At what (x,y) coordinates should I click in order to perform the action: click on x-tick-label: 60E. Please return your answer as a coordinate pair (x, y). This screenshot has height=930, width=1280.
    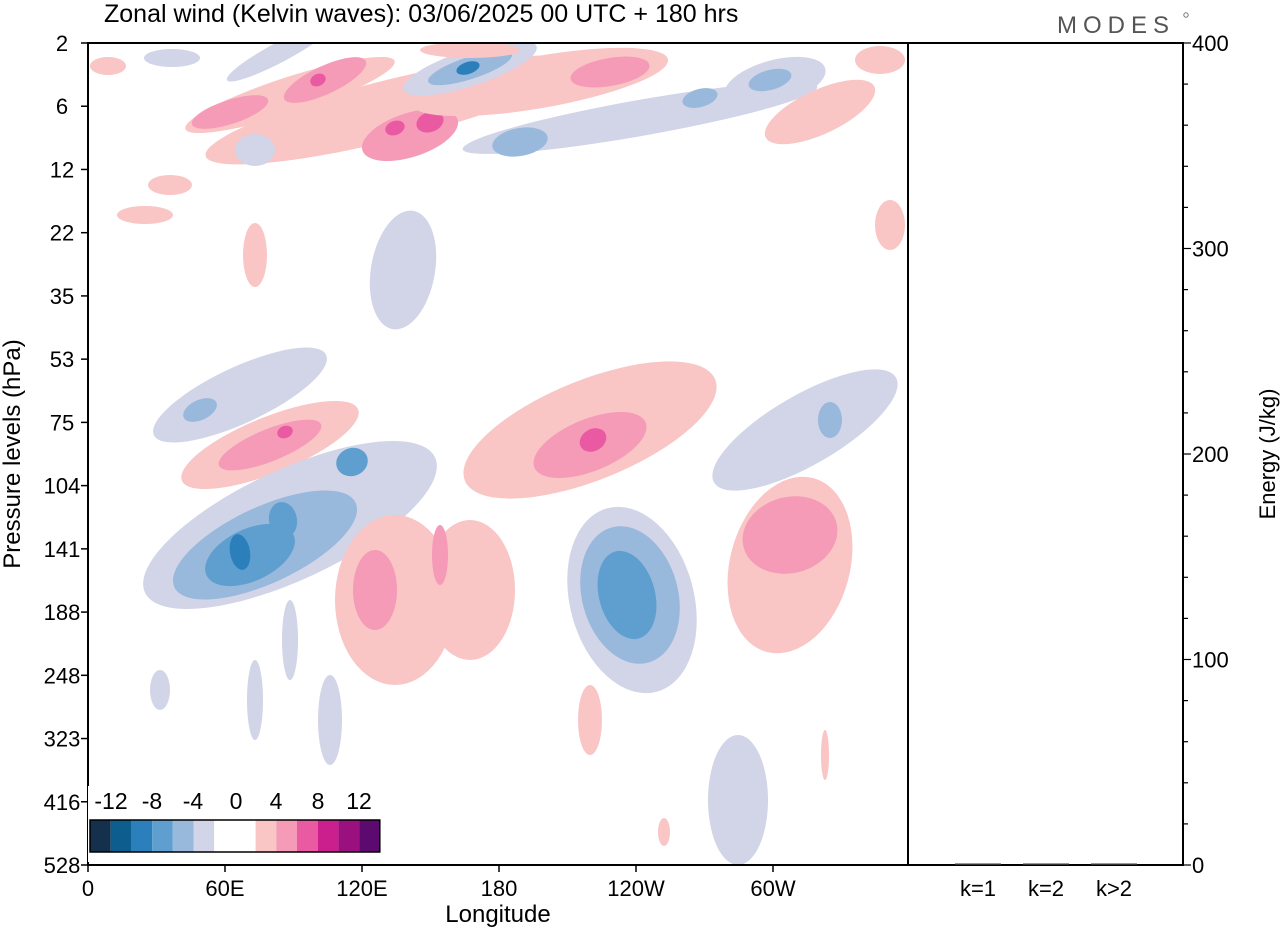
    Looking at the image, I should click on (224, 888).